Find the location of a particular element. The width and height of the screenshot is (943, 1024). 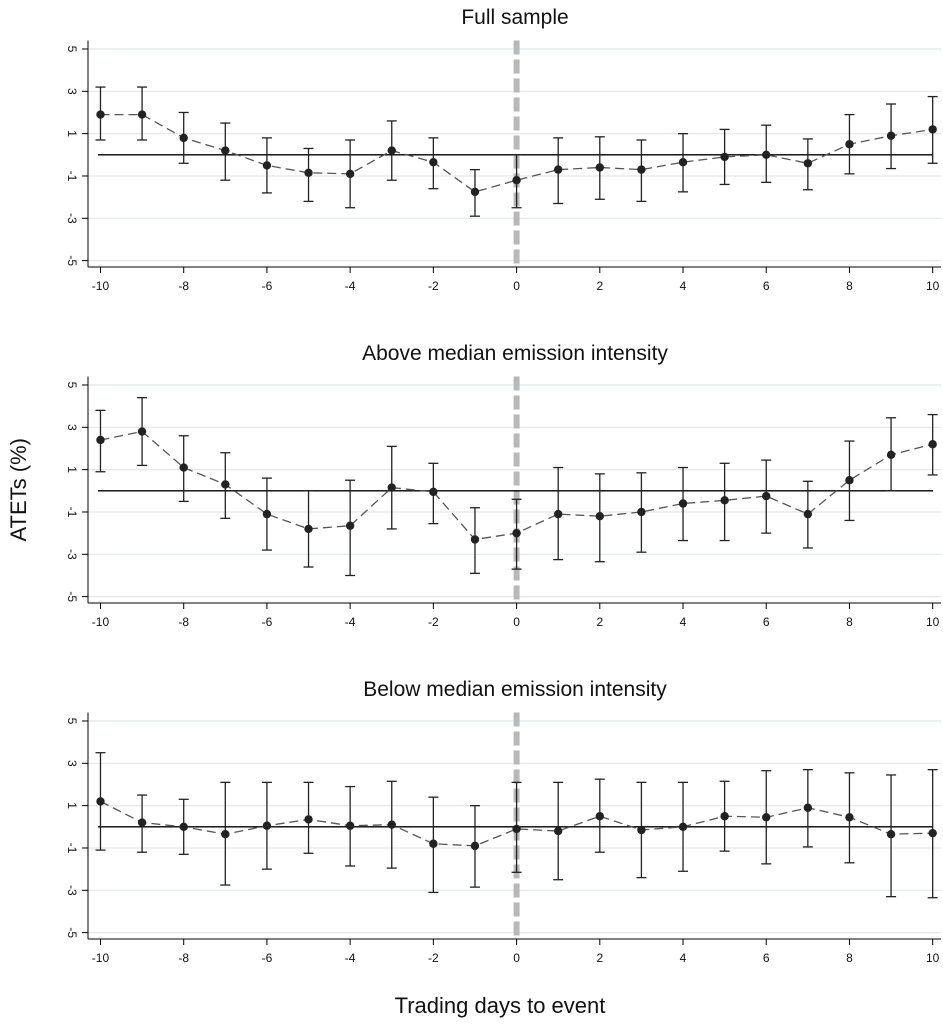

chart-title: Below median emission intensity is located at coordinates (515, 689).